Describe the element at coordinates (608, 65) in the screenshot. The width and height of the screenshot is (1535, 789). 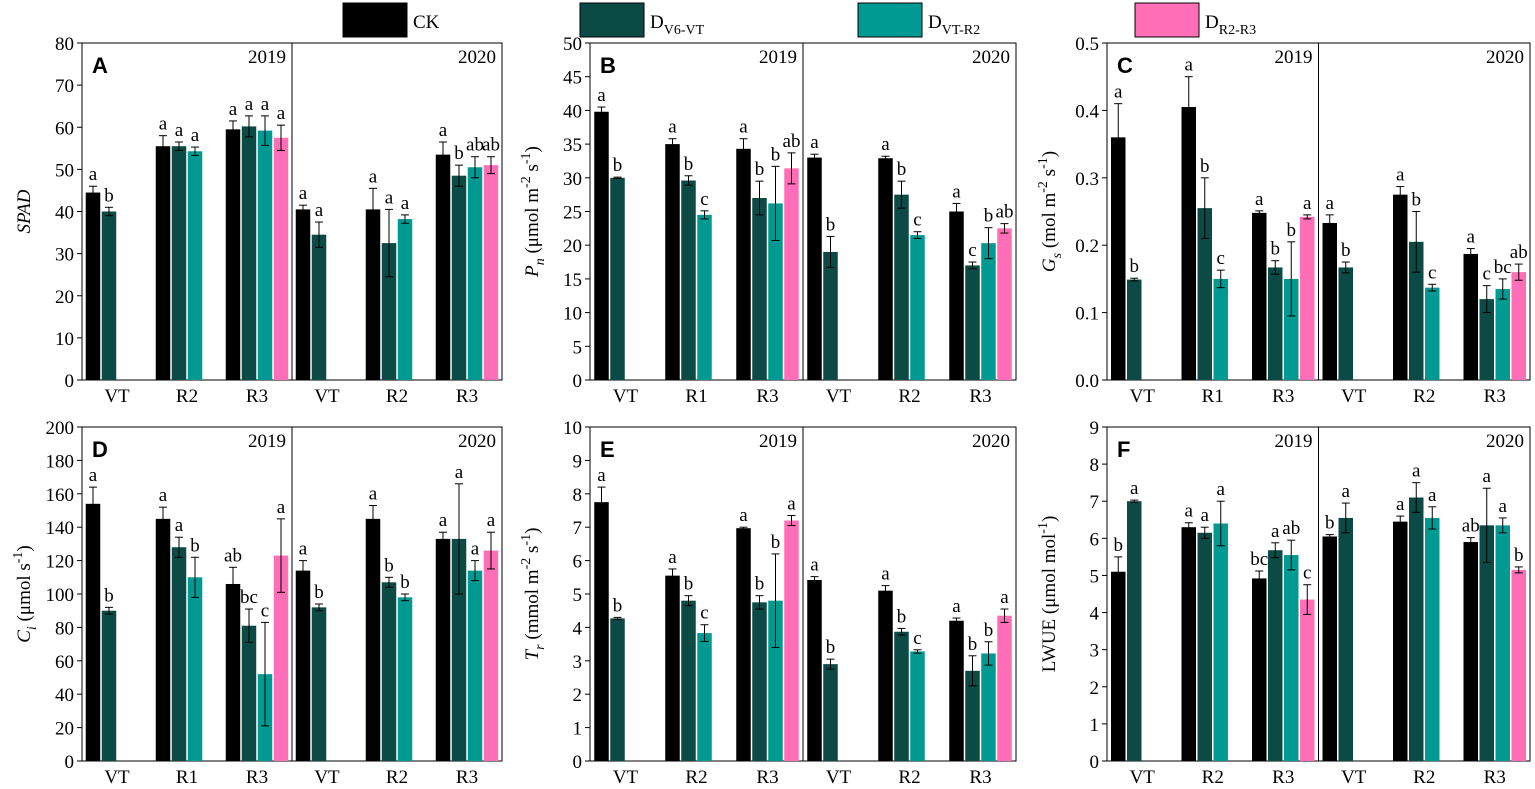
I see `panel-letter: B` at that location.